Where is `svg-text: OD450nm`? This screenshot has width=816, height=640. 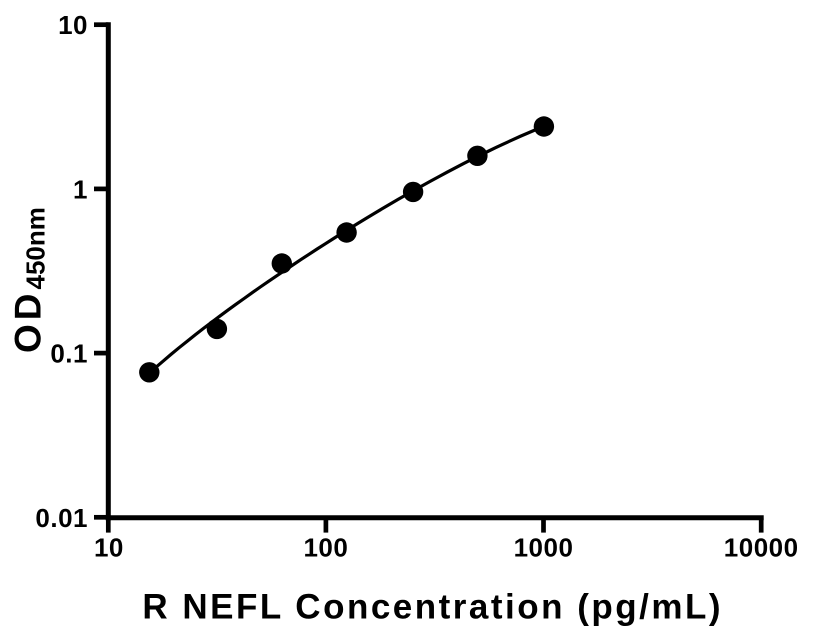 svg-text: OD450nm is located at coordinates (29, 280).